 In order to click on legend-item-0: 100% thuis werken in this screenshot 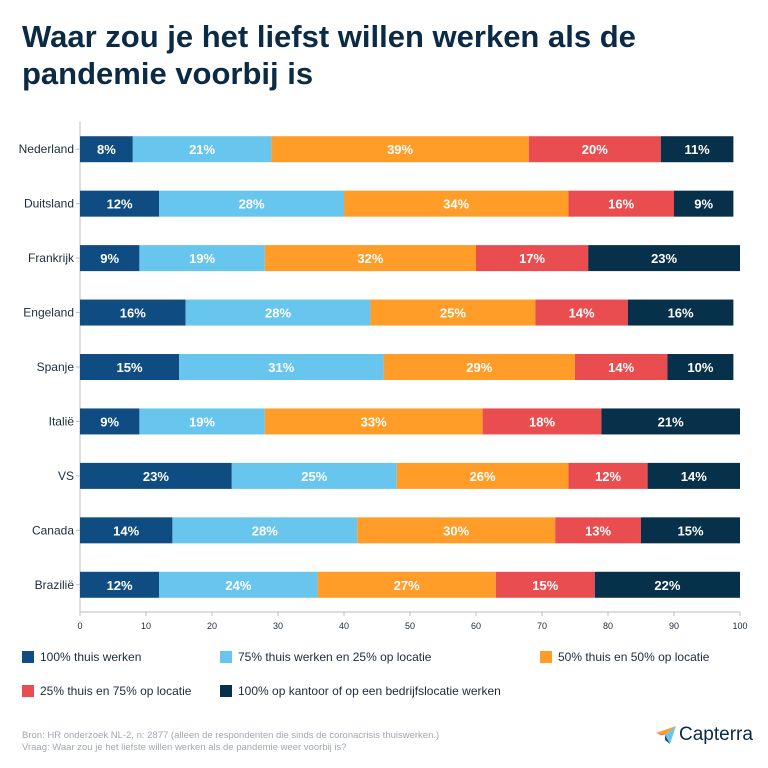, I will do `click(81, 657)`.